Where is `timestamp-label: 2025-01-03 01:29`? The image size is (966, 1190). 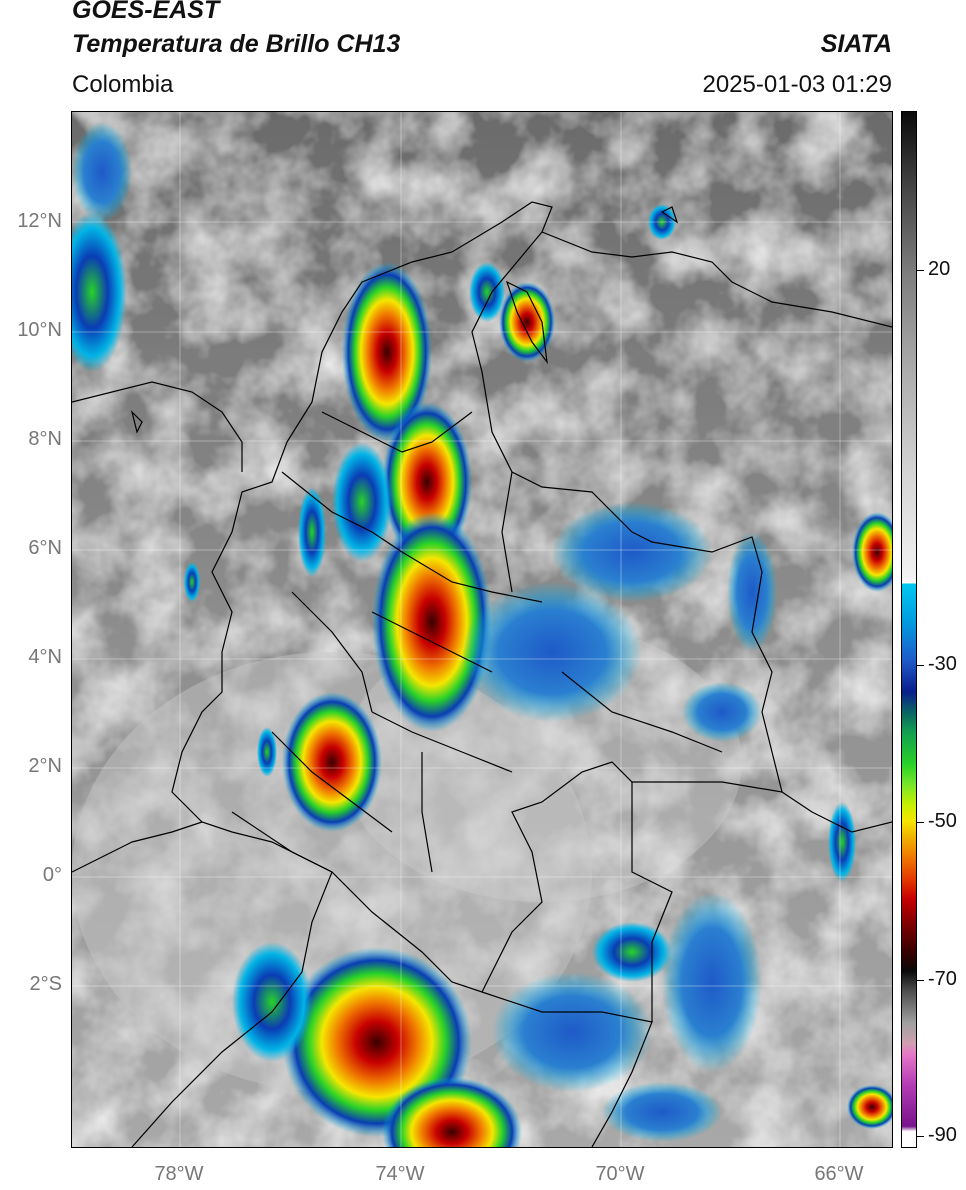
timestamp-label: 2025-01-03 01:29 is located at coordinates (797, 84).